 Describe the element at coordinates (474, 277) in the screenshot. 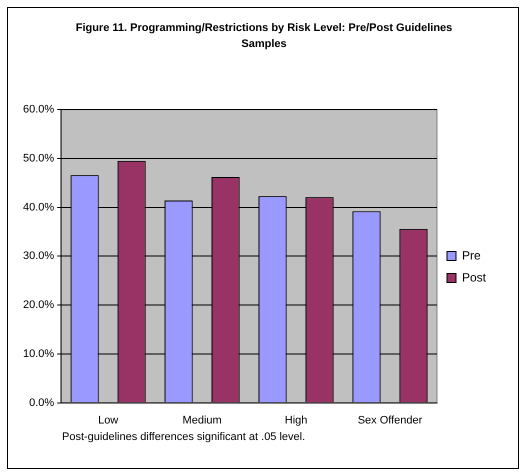

I see `legend-label: Post` at that location.